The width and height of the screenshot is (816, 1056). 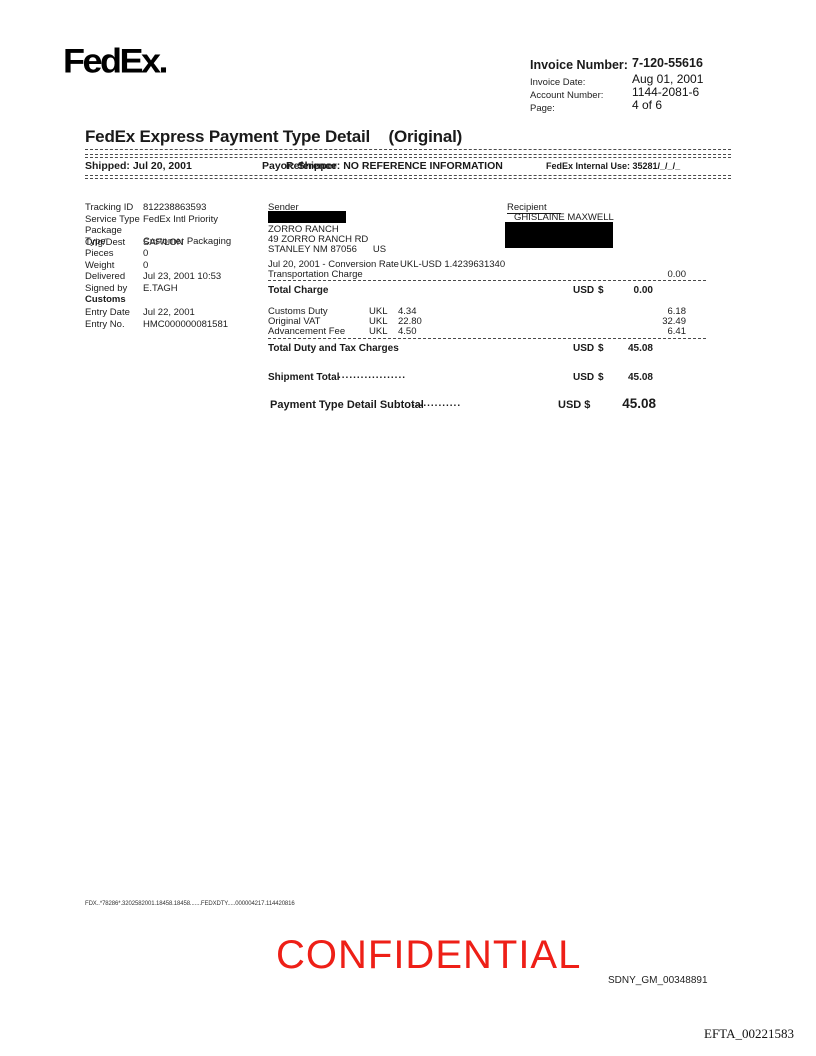 What do you see at coordinates (429, 955) in the screenshot?
I see `confidential-stamp: CONFIDENTIAL` at bounding box center [429, 955].